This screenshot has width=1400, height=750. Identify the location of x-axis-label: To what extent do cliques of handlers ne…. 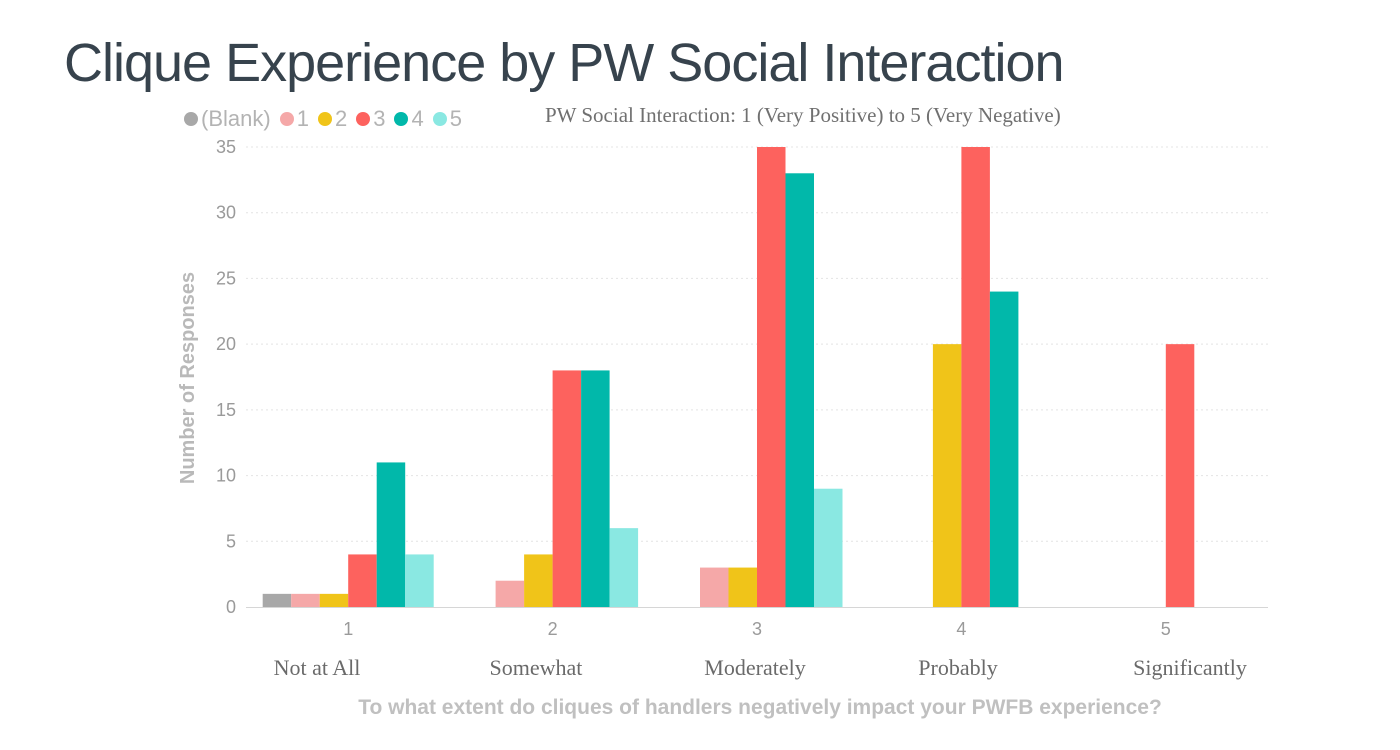
(760, 707).